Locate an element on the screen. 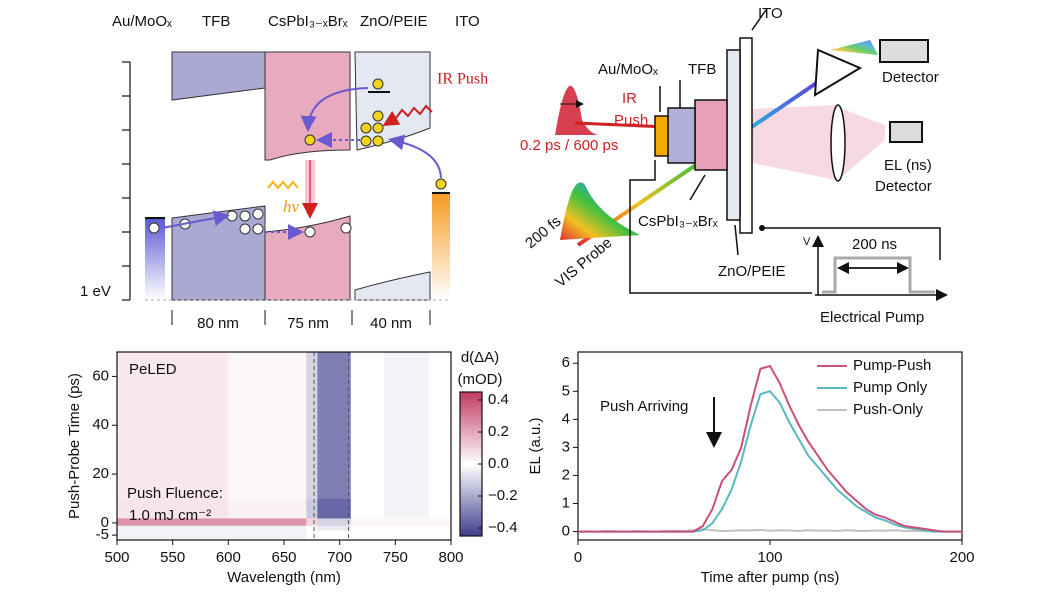  y-tick-label: 6 is located at coordinates (566, 362).